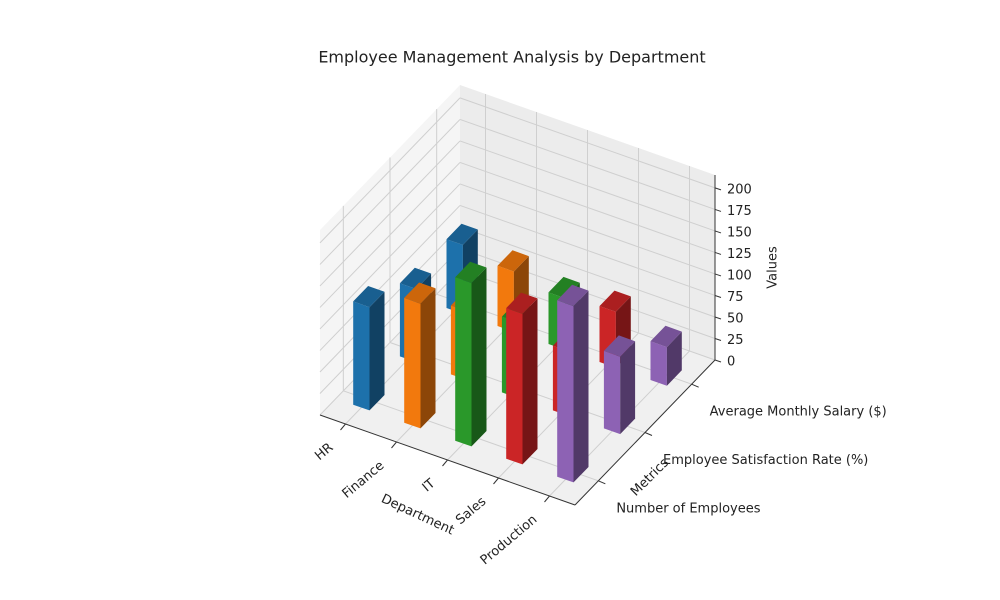  I want to click on y-tick-label: Employee Satisfaction Rate (%), so click(765, 460).